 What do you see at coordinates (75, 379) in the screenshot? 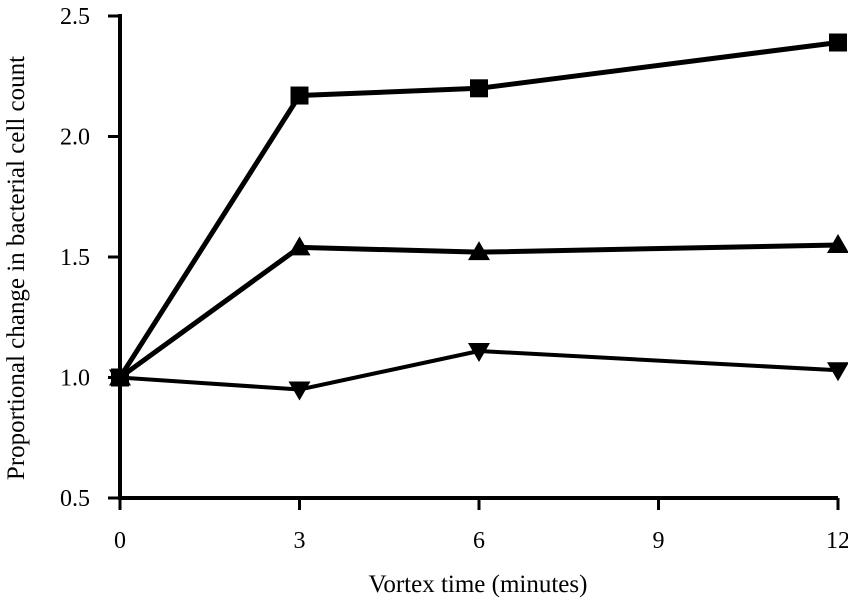
I see `y-tick-label: 1.0` at bounding box center [75, 379].